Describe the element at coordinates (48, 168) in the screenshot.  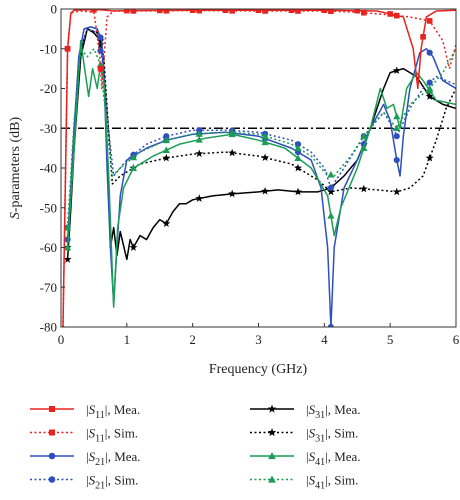
I see `y-tick-label: -40` at that location.